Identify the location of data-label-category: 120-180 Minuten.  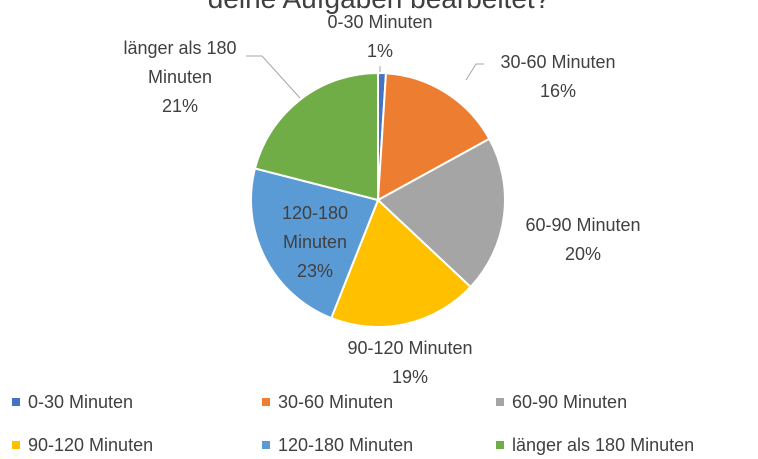
(315, 227).